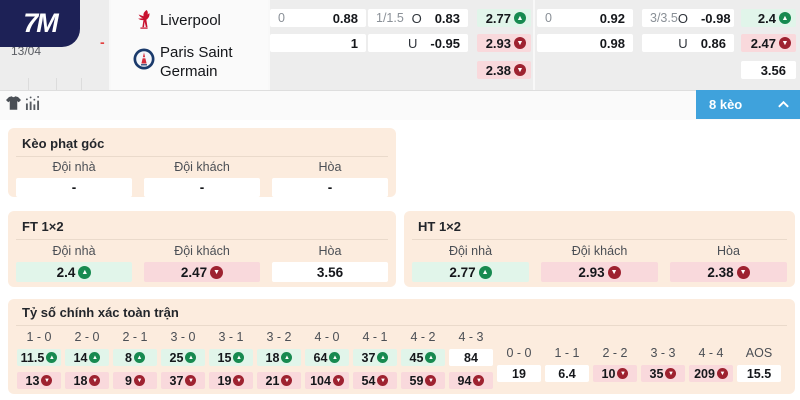  I want to click on score-label: 1 - 1, so click(567, 353).